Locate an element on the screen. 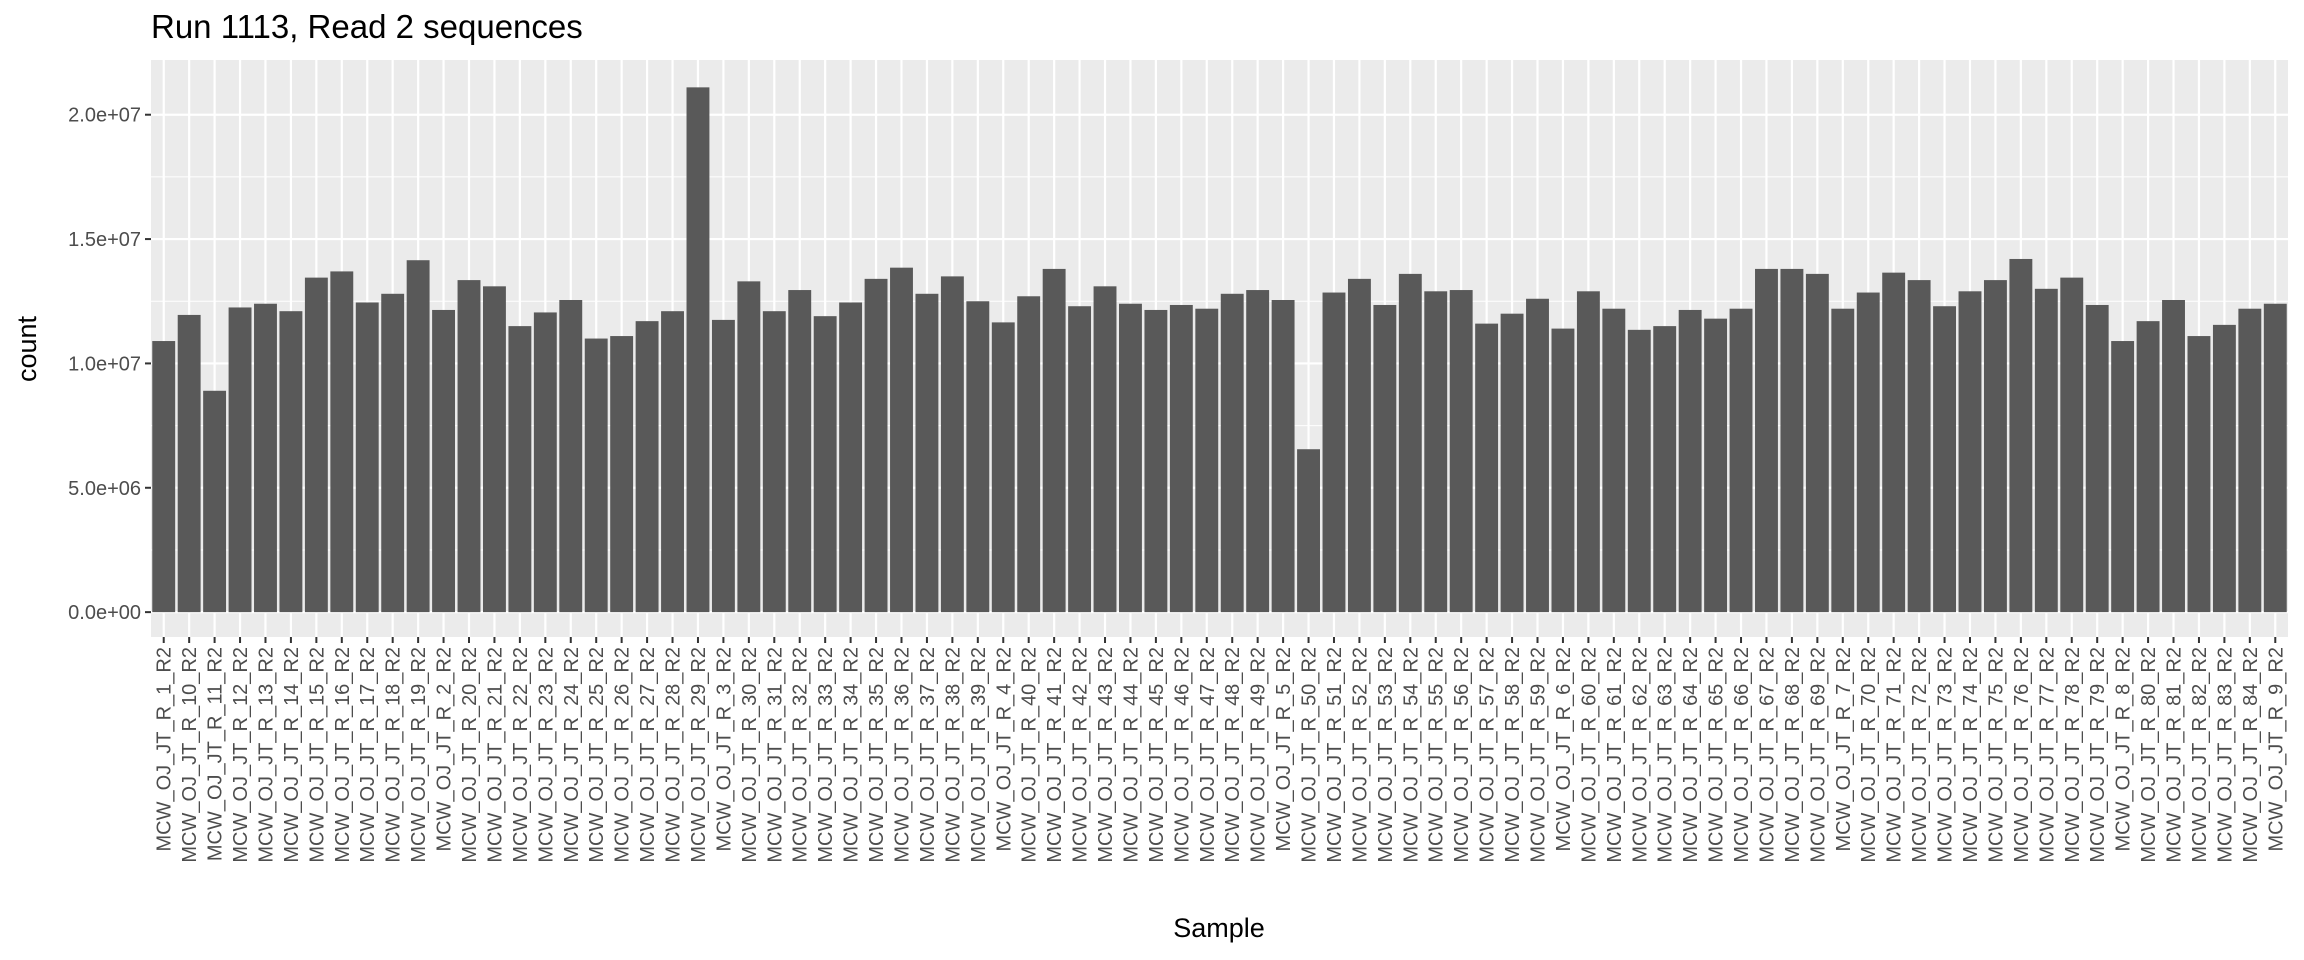 This screenshot has height=960, width=2304. x-tick-label: MCW_OJ_JT_R_45_R2 is located at coordinates (1157, 755).